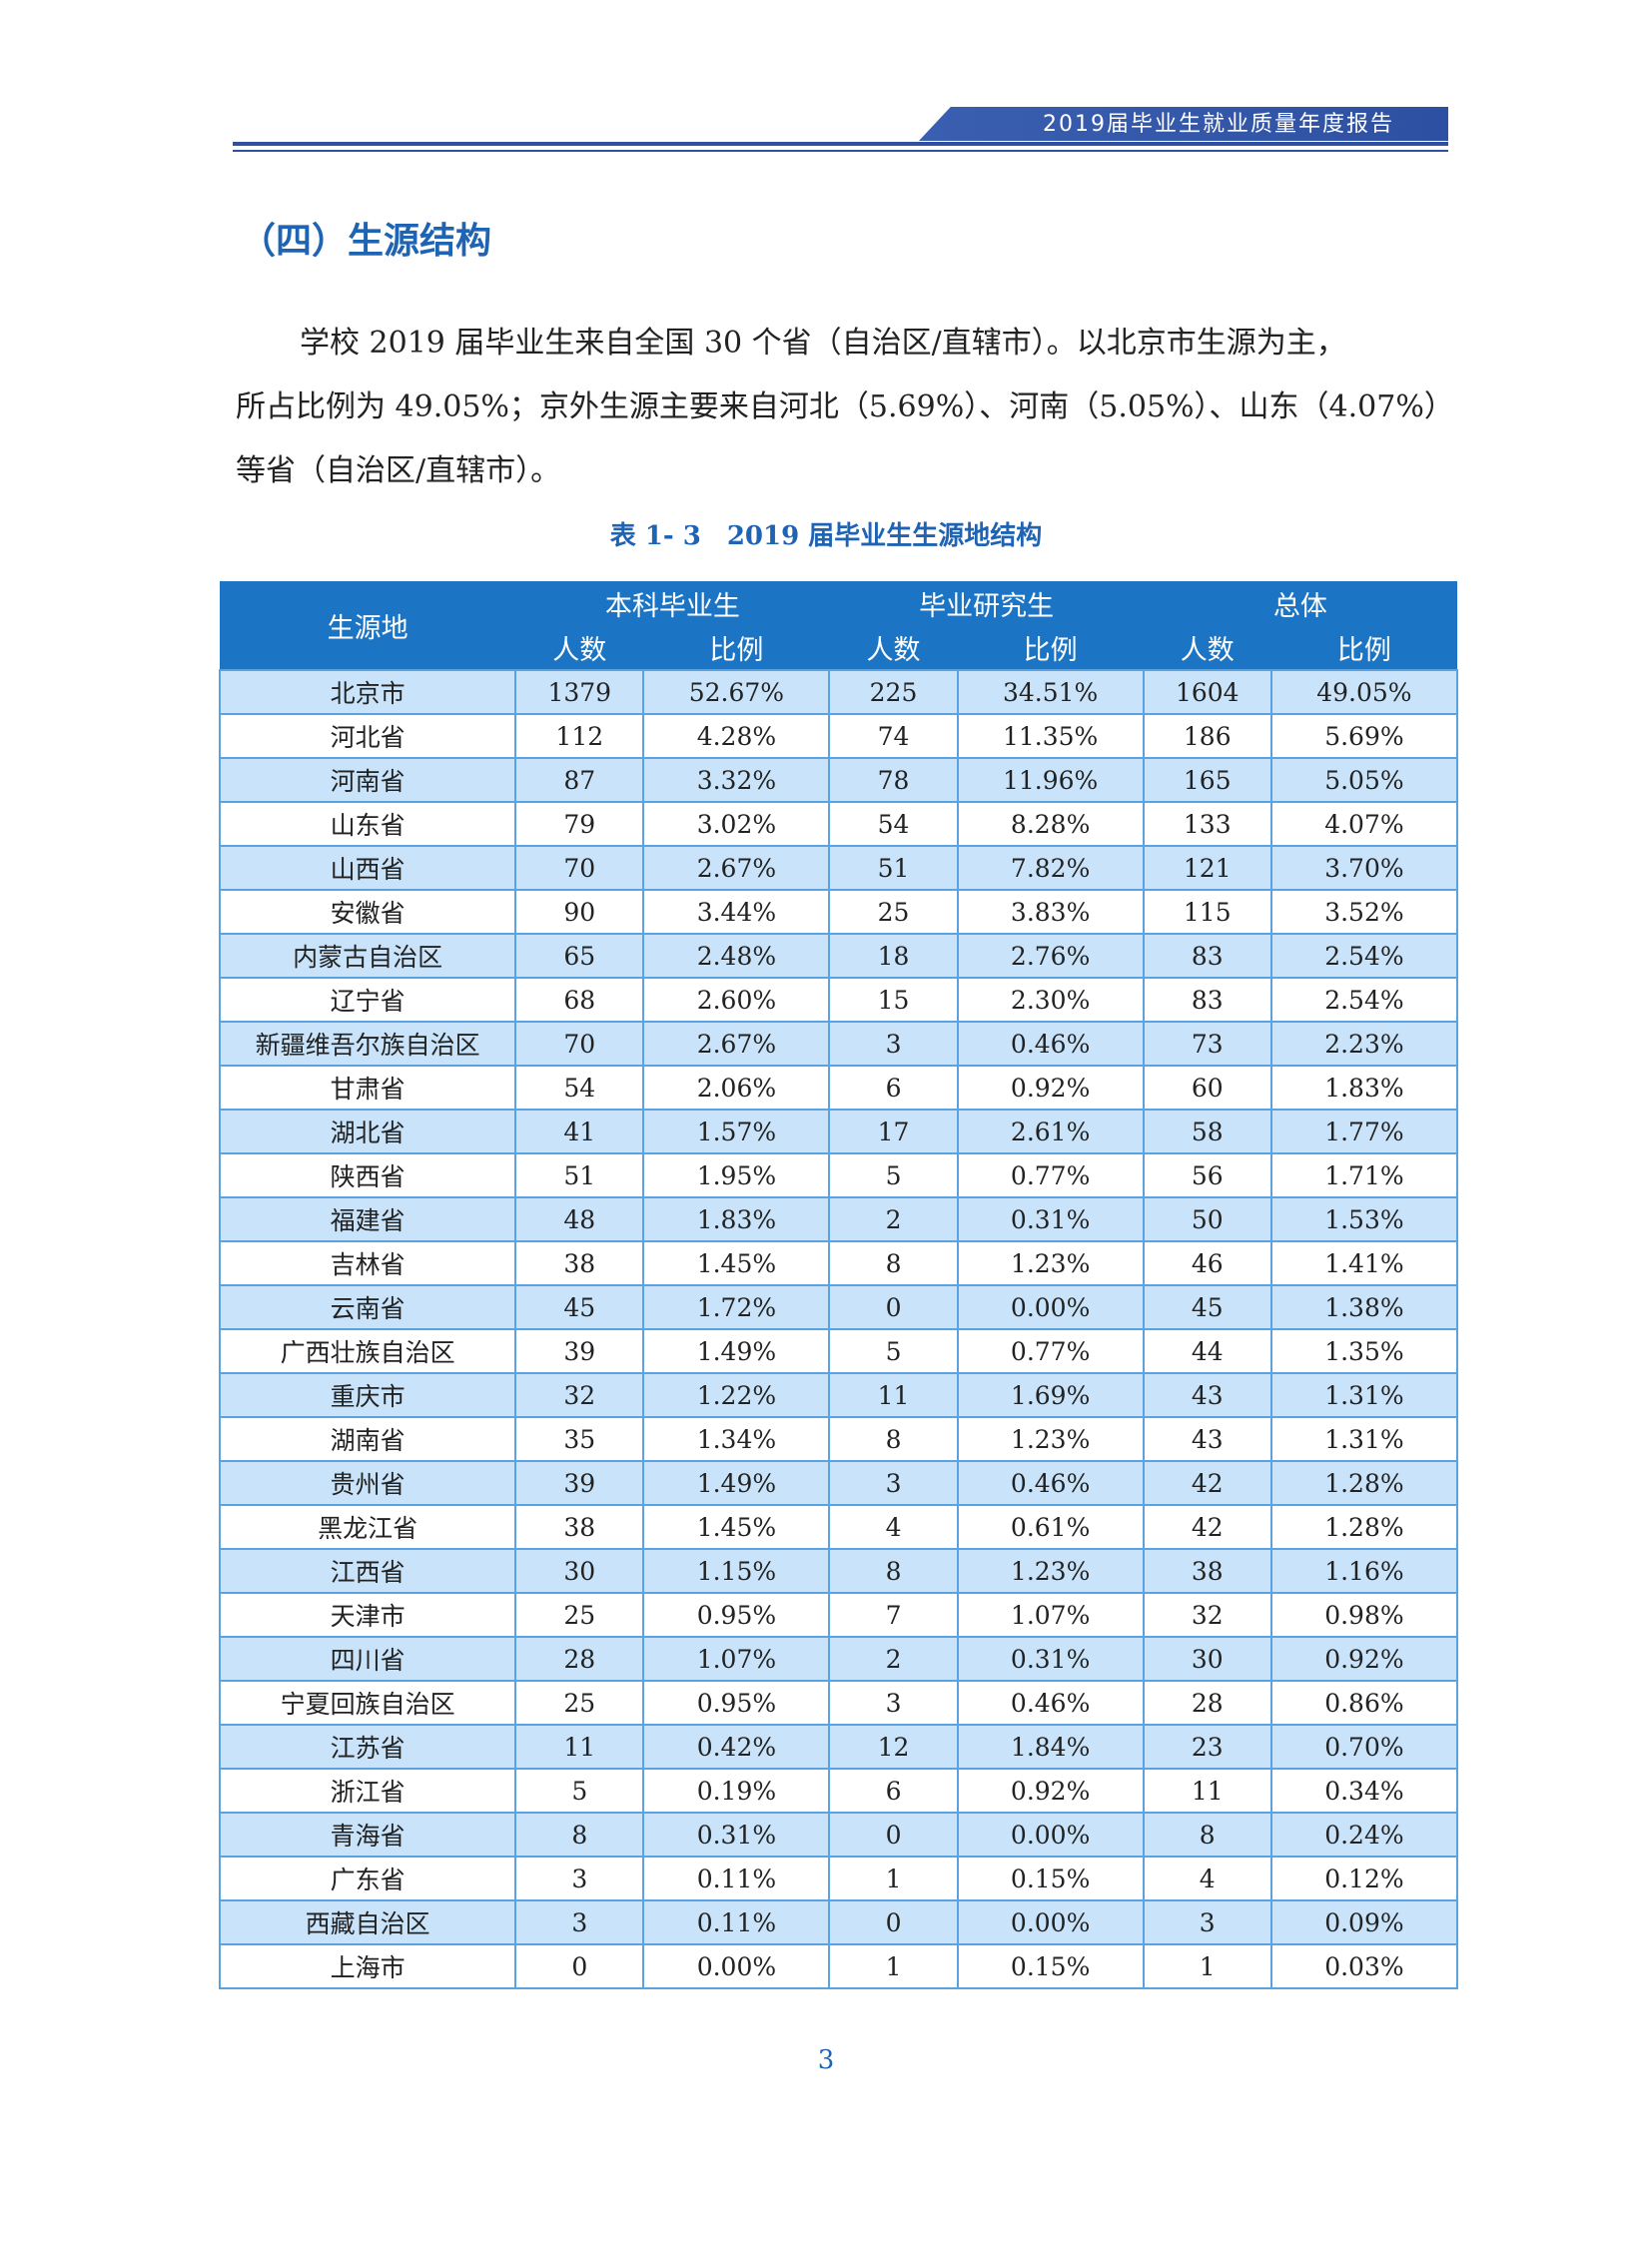 The width and height of the screenshot is (1652, 2242). Describe the element at coordinates (1364, 1088) in the screenshot. I see `total-ratio-cell: 1.83%` at that location.